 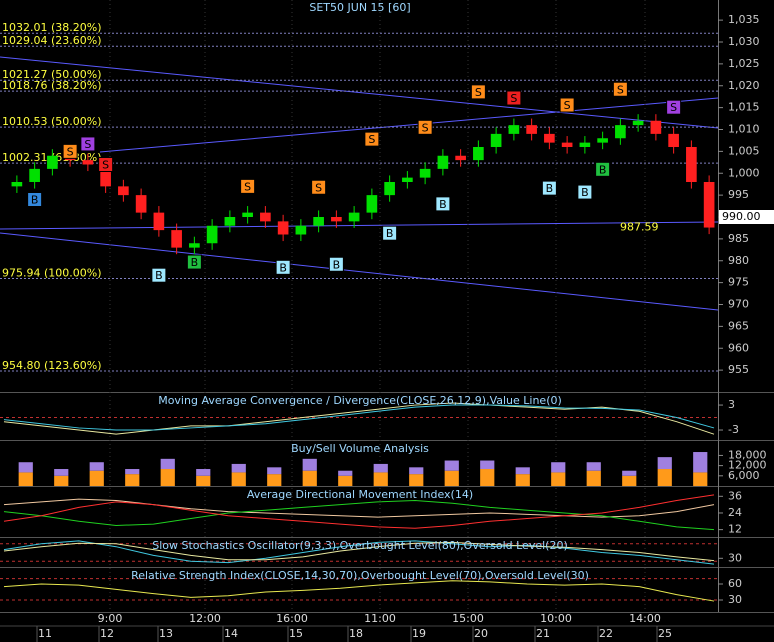 I want to click on time-label: 12:00, so click(x=205, y=618).